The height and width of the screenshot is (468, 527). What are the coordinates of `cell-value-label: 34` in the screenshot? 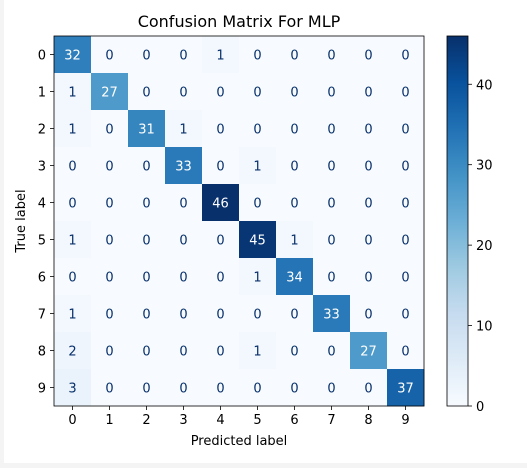 It's located at (294, 278).